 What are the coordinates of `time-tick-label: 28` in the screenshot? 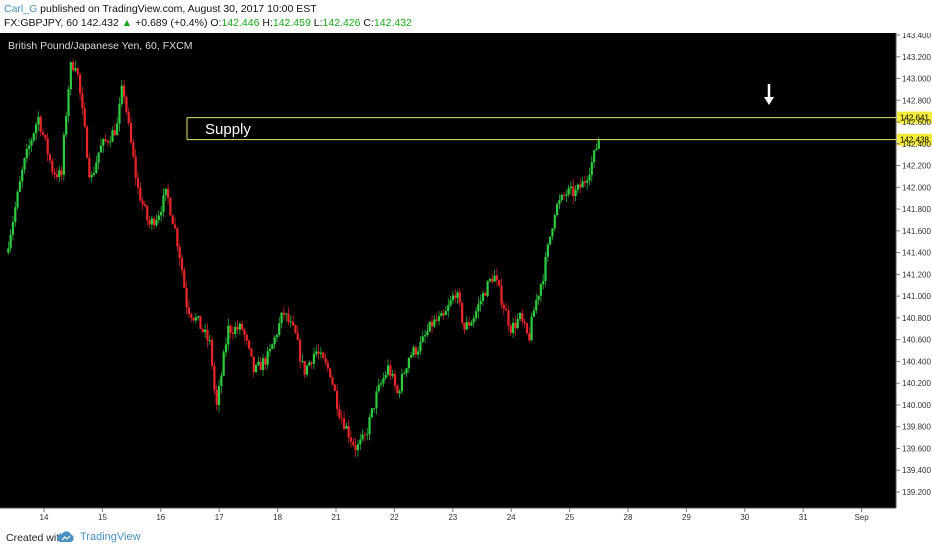 It's located at (628, 517).